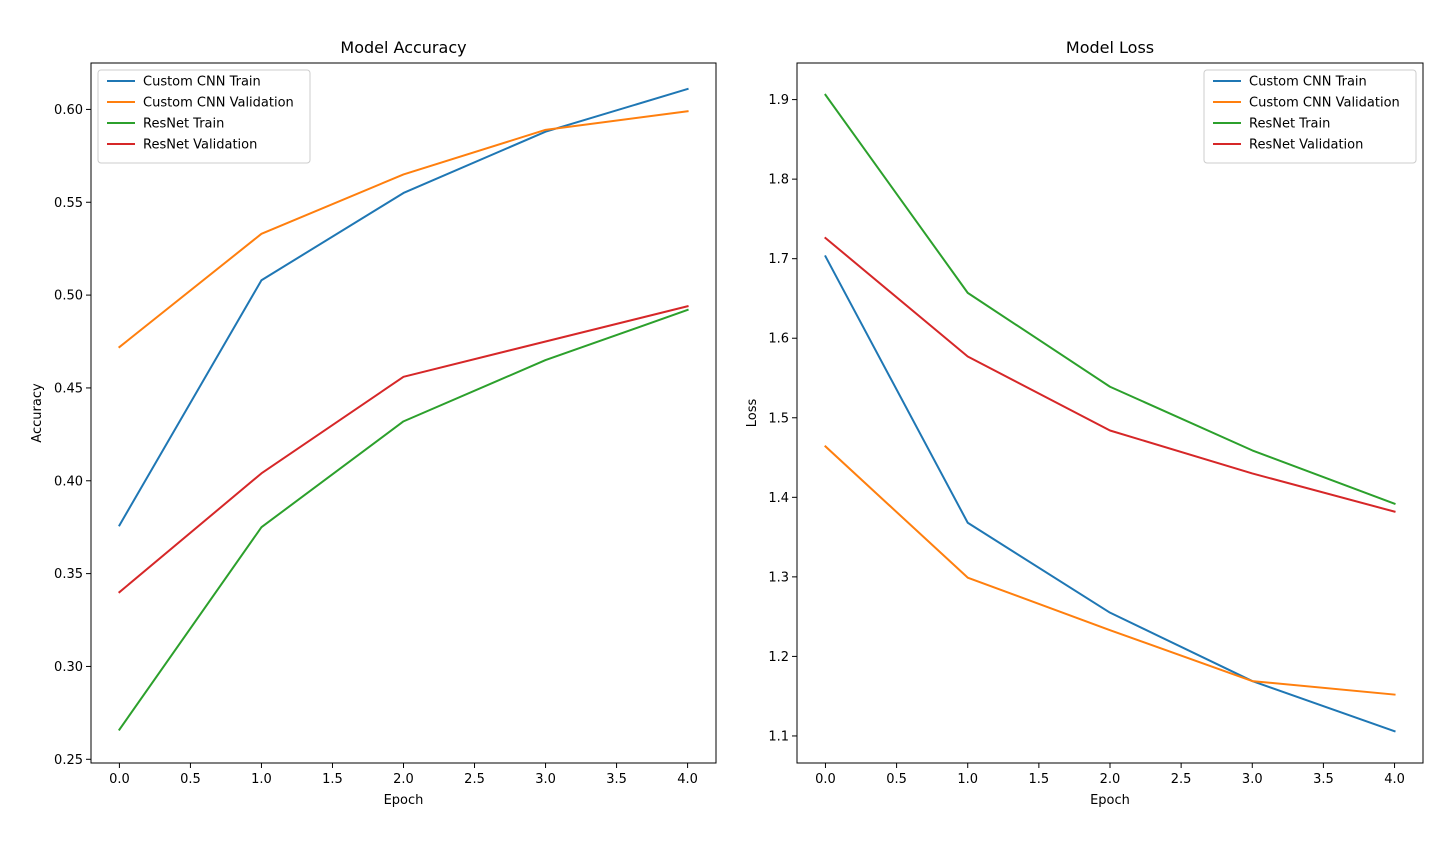 This screenshot has height=864, width=1440. What do you see at coordinates (68, 760) in the screenshot?
I see `y-tick-label: 0.25` at bounding box center [68, 760].